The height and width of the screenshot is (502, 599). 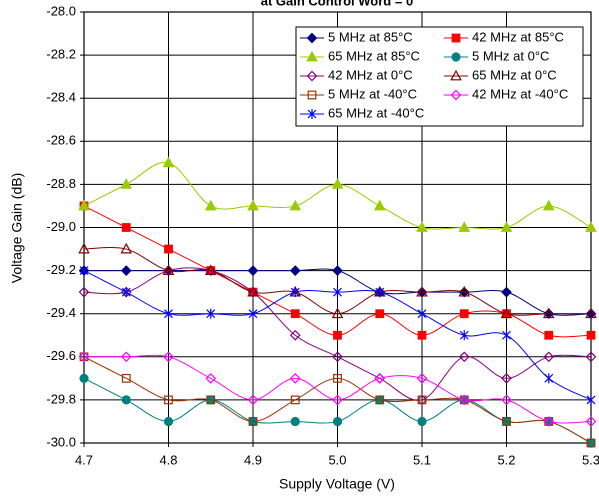 I want to click on y-tick-label: -28.2, so click(x=61, y=54).